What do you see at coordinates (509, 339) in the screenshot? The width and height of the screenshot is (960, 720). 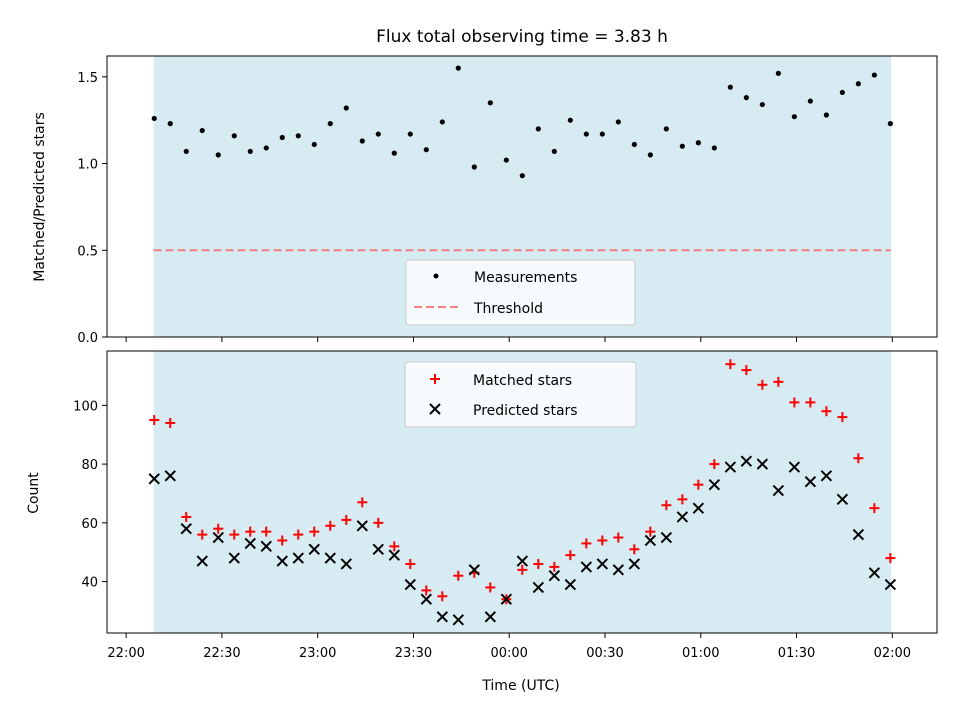 I see `top-x-ticks` at bounding box center [509, 339].